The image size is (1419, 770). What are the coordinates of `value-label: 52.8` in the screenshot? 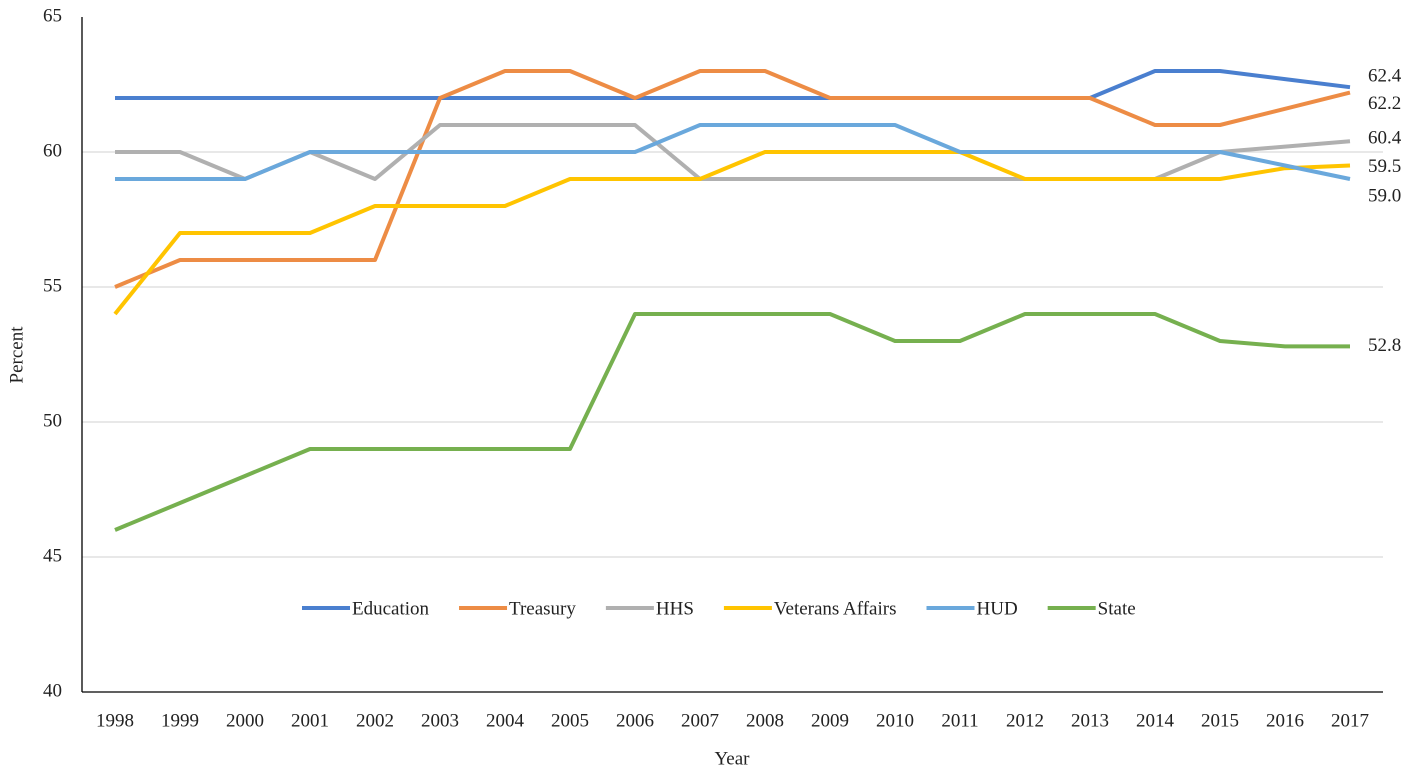 It's located at (1384, 345).